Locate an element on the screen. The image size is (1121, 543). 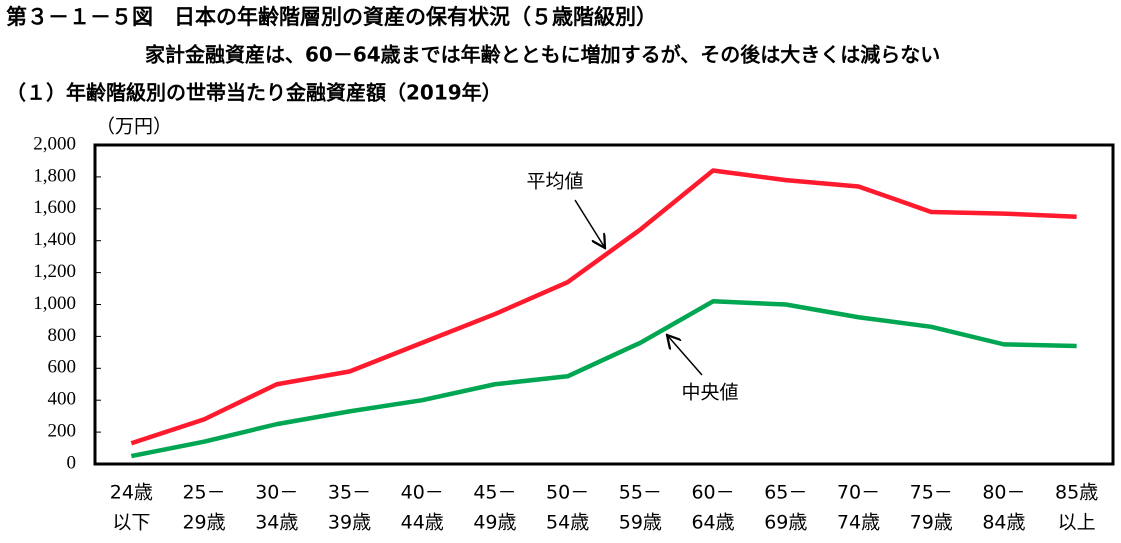
x-tick-label: 84歳 is located at coordinates (1003, 523).